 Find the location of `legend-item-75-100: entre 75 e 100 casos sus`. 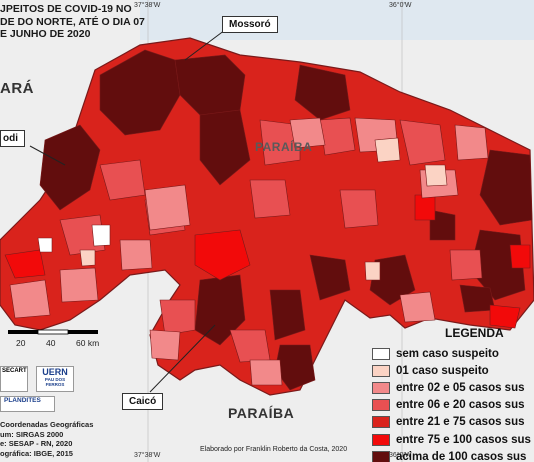

legend-item-75-100: entre 75 e 100 casos sus is located at coordinates (451, 439).